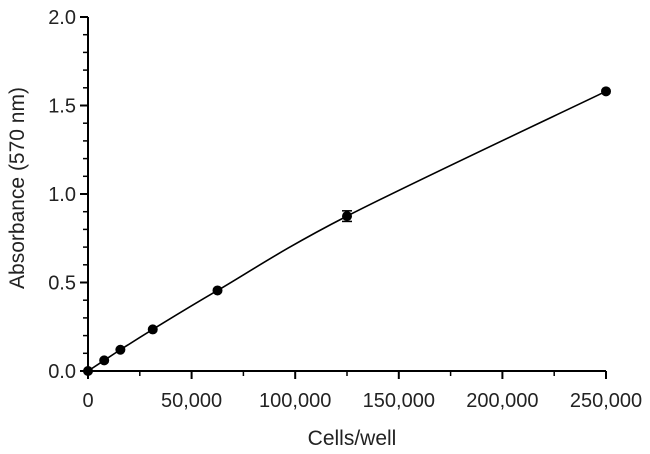 The image size is (650, 454). I want to click on y-tick-label: 0.5, so click(62, 284).